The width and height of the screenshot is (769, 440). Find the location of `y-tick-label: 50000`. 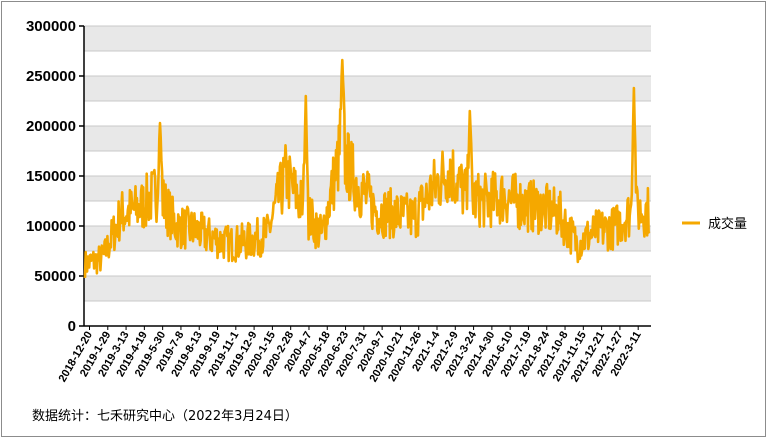

y-tick-label: 50000 is located at coordinates (55, 276).